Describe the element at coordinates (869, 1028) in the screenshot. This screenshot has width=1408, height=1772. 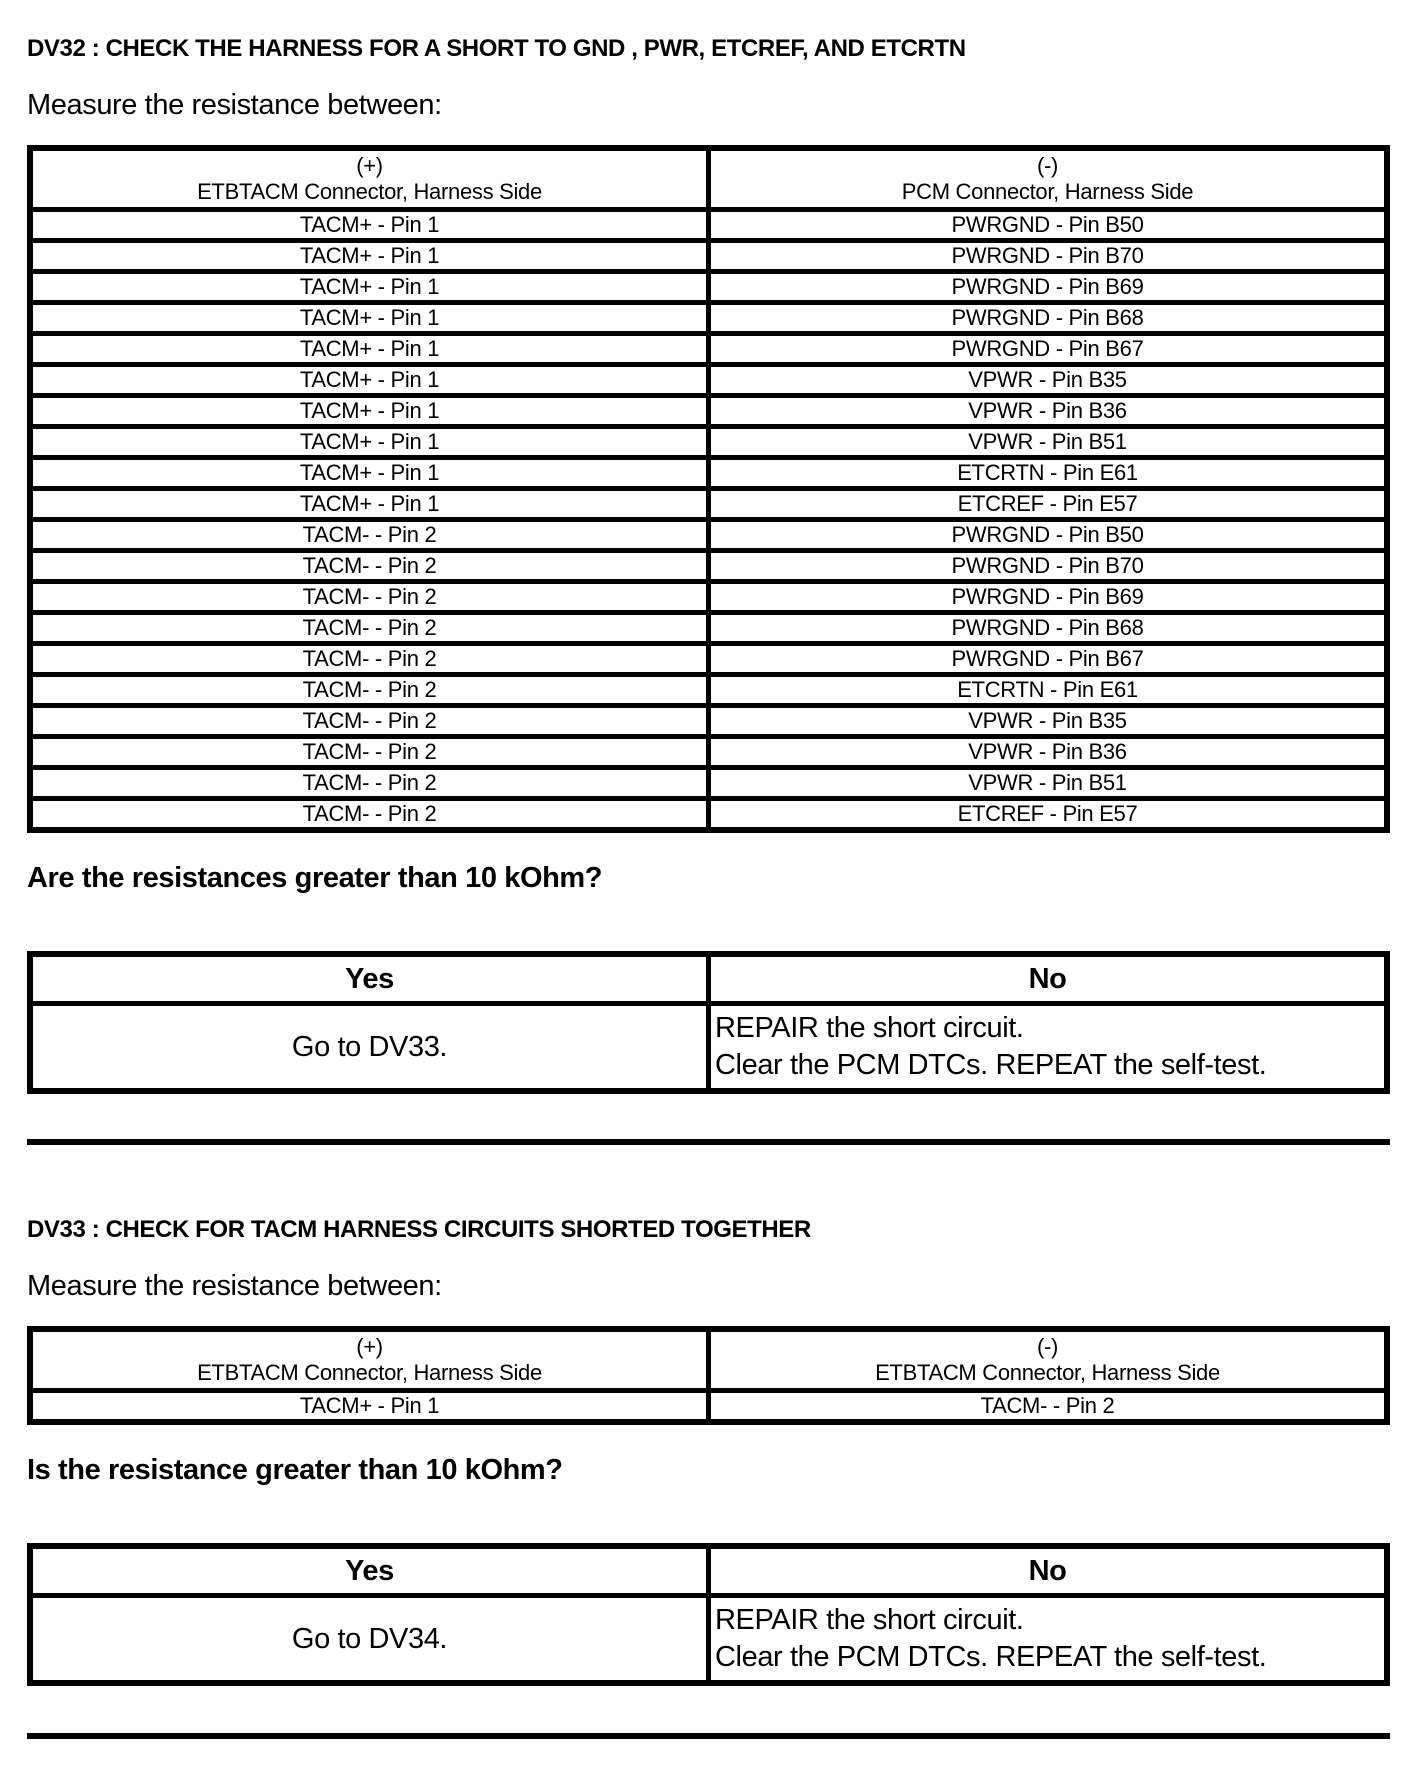
I see `no-action-line: REPAIR the short circuit.` at that location.